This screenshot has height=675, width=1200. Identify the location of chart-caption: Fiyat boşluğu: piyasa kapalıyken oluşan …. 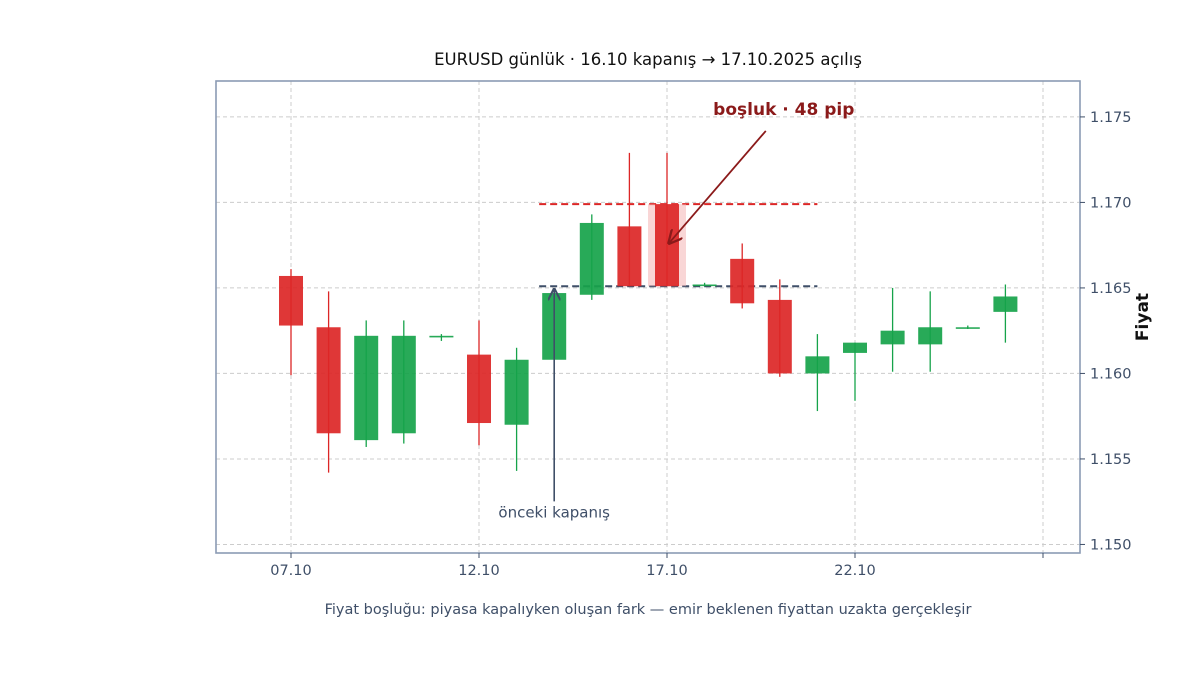
(648, 610).